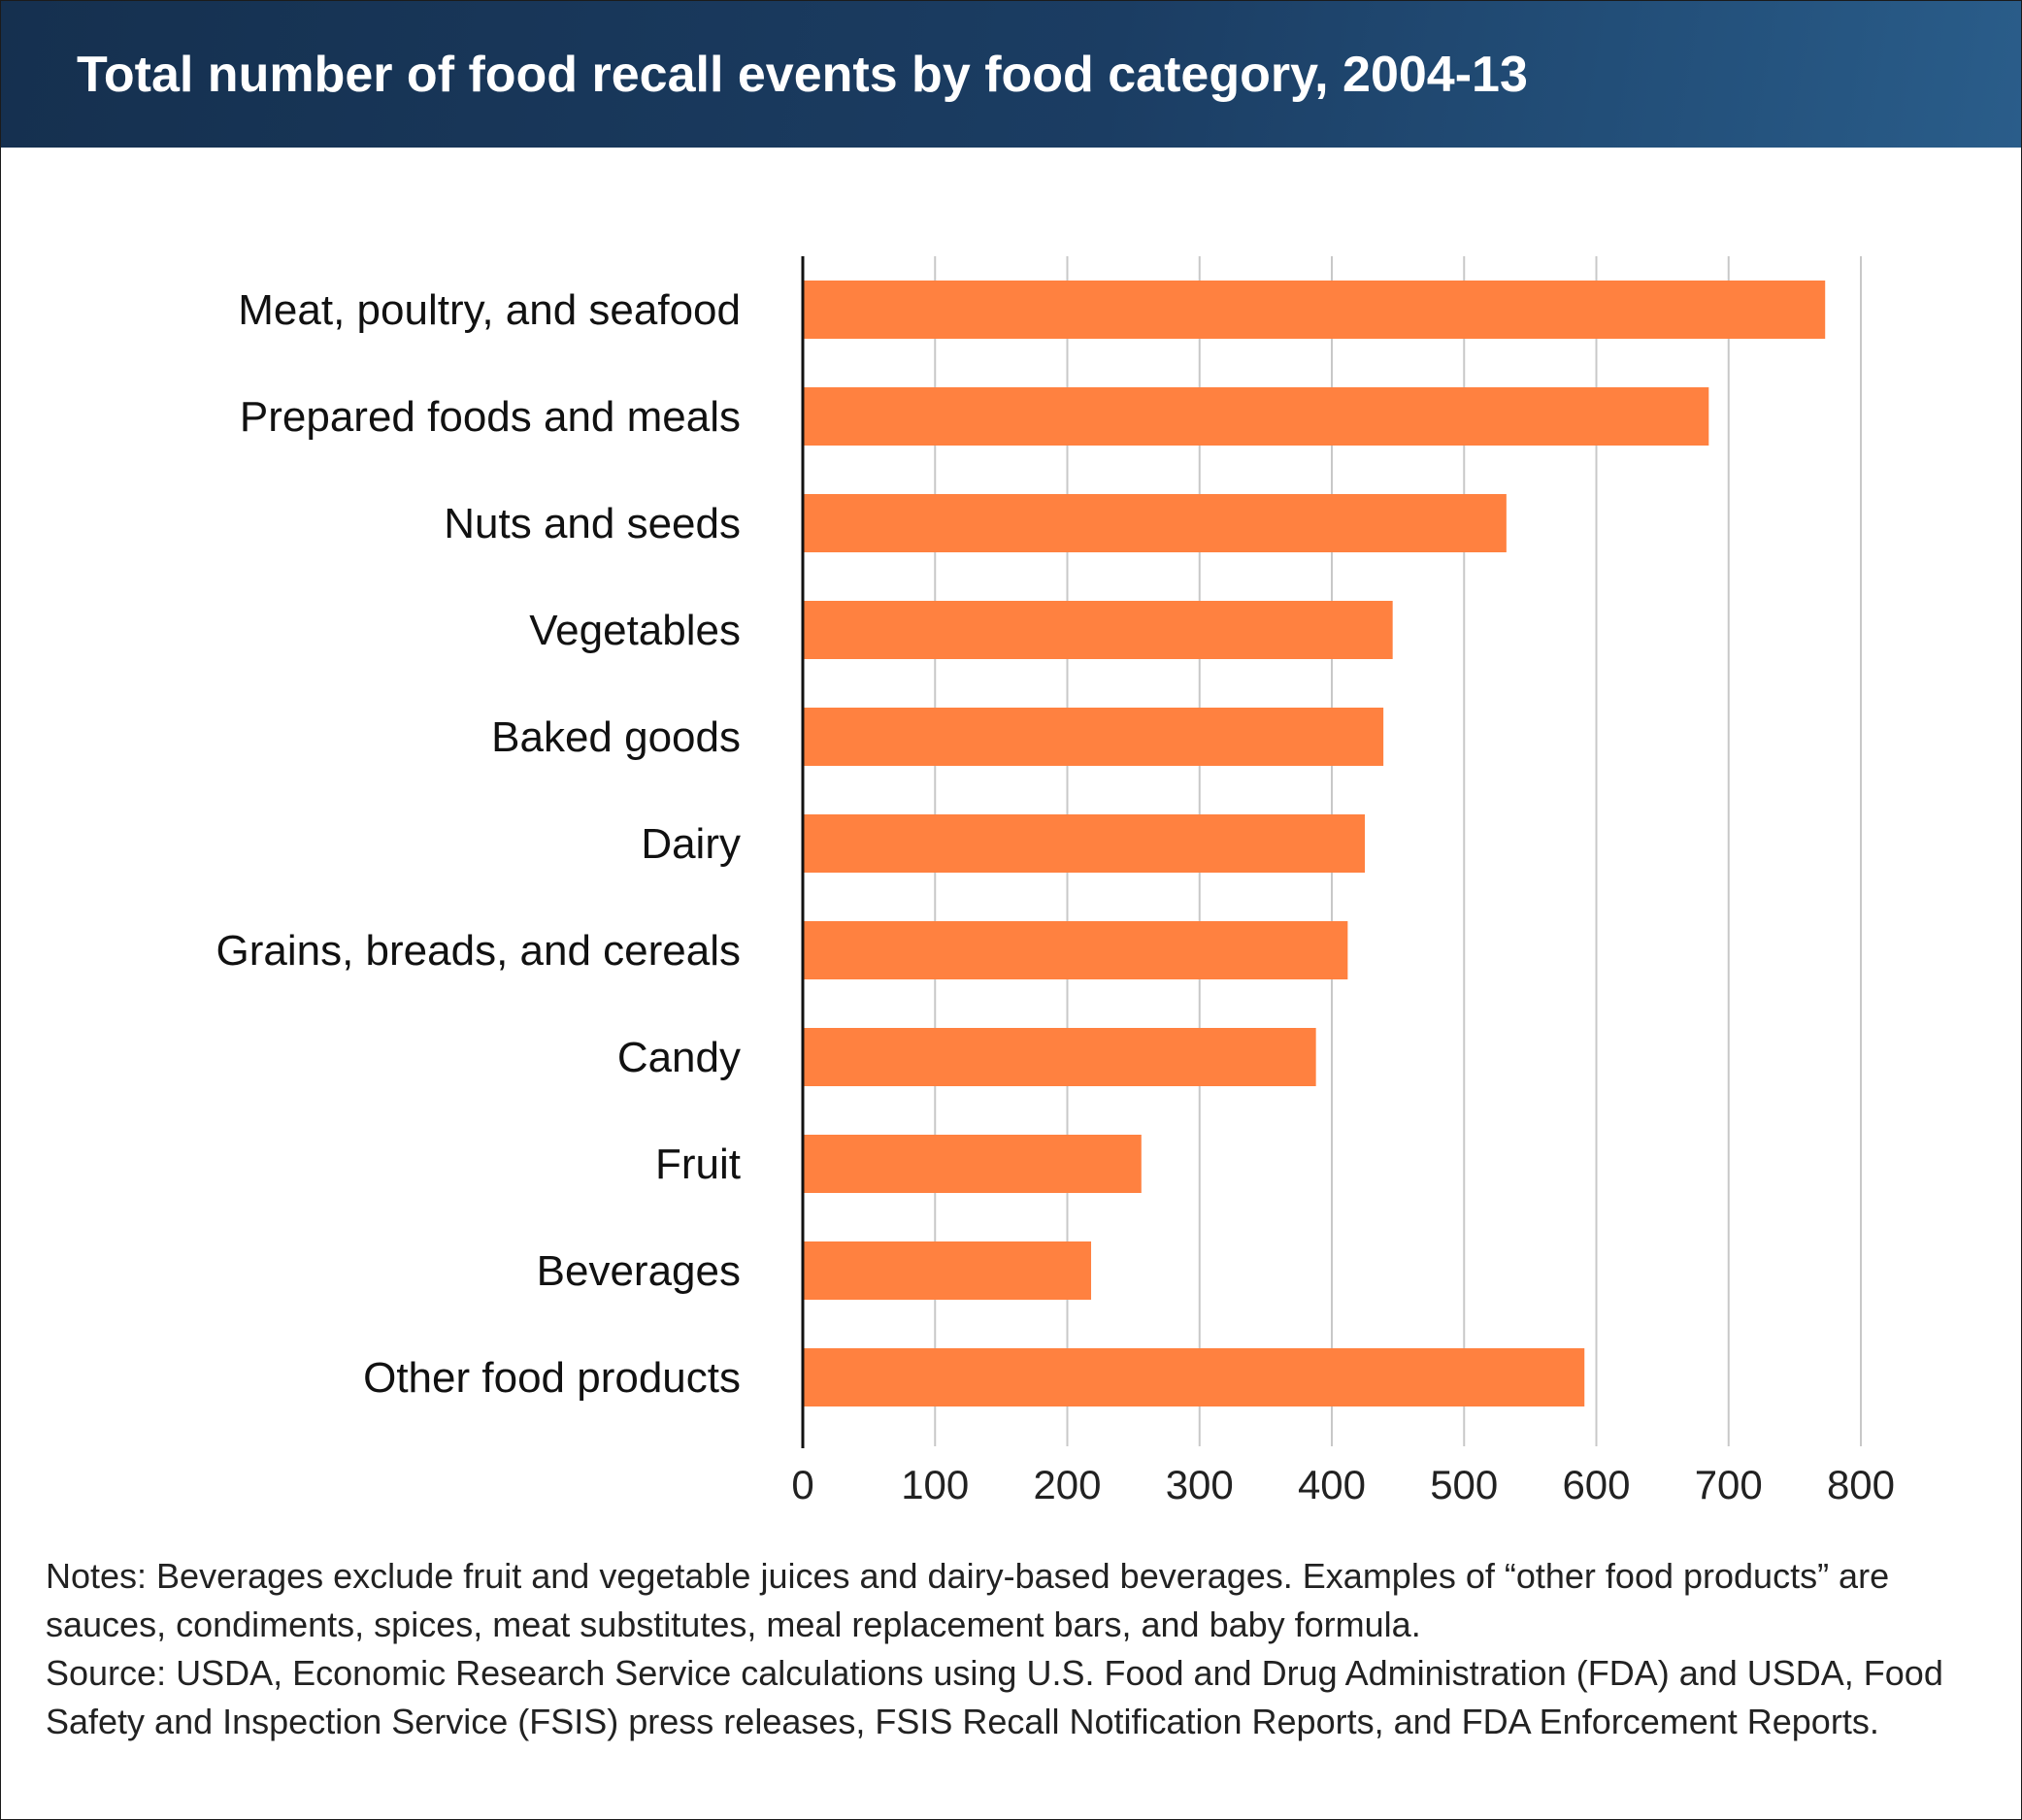 This screenshot has height=1820, width=2022. Describe the element at coordinates (635, 630) in the screenshot. I see `category-label: Vegetables` at that location.